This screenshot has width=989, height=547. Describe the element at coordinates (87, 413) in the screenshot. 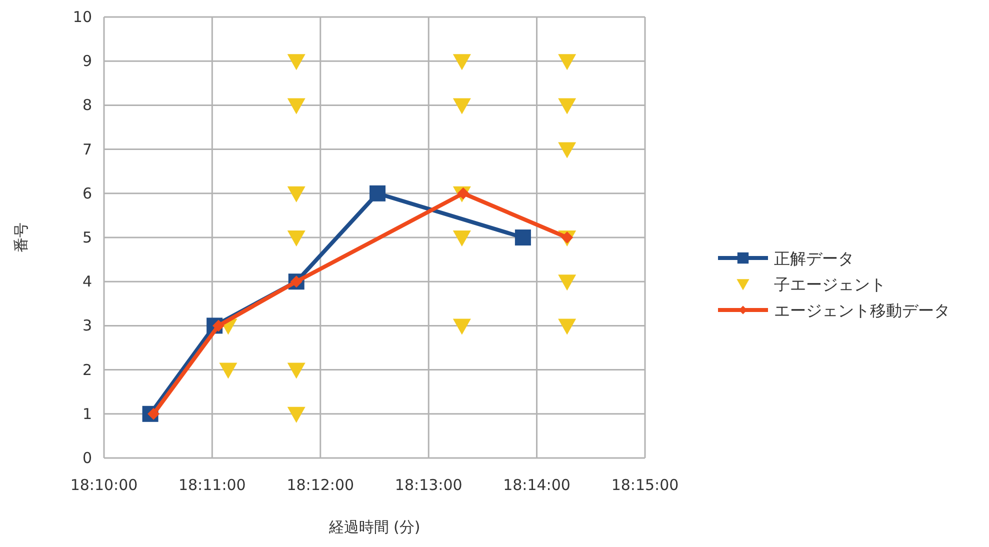

I see `y-tick-label: 1` at that location.